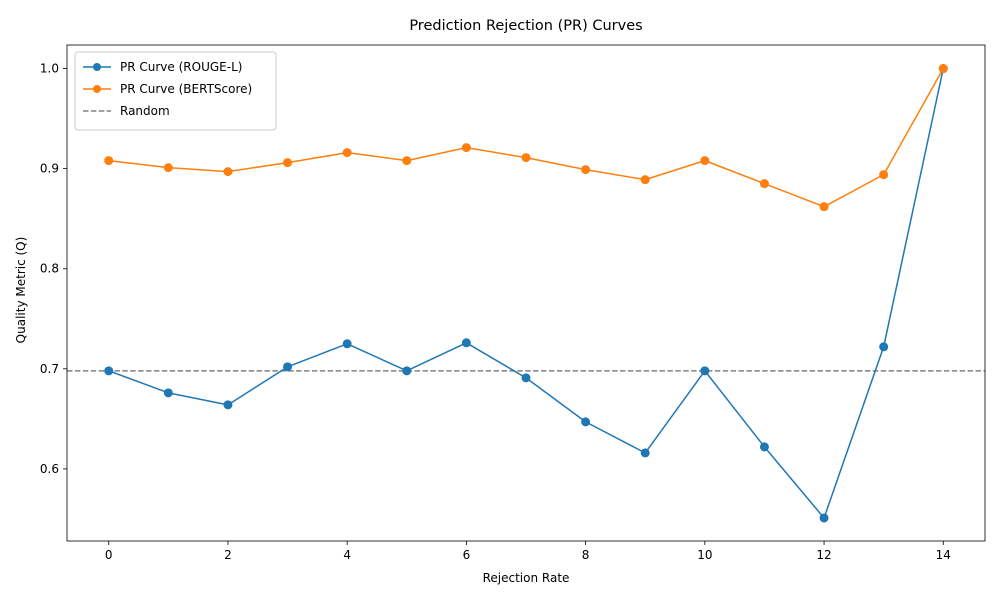 The width and height of the screenshot is (1000, 600). I want to click on x-tick-label: 14, so click(943, 555).